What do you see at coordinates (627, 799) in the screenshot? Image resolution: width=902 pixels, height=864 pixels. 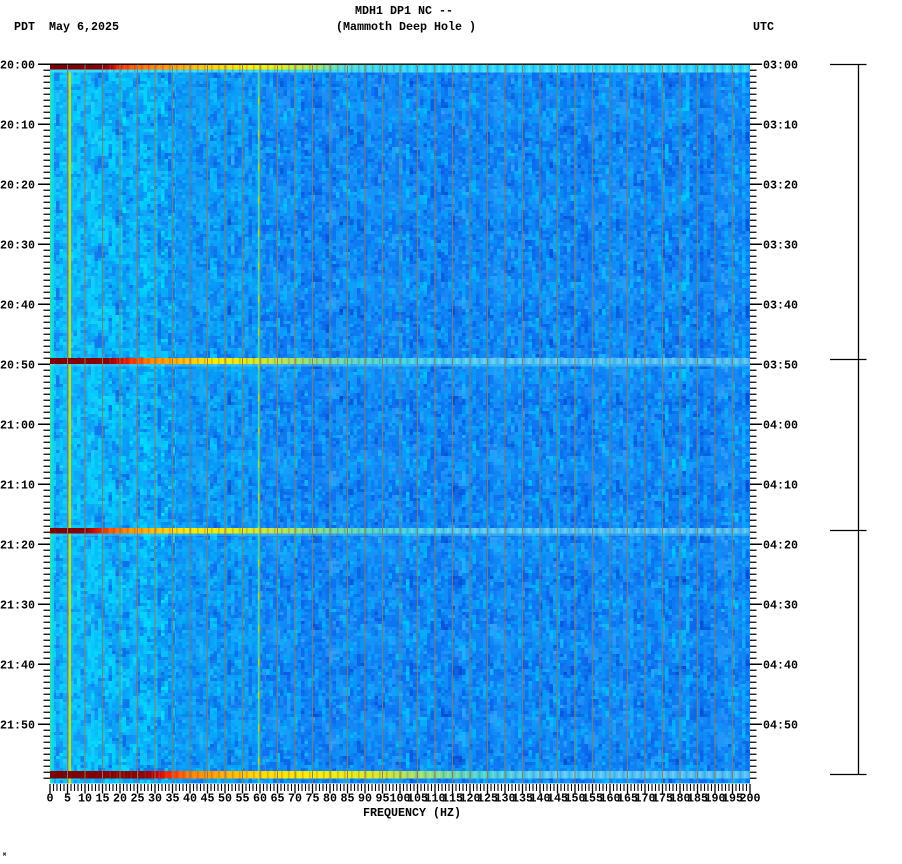 I see `svg-text: 165` at bounding box center [627, 799].